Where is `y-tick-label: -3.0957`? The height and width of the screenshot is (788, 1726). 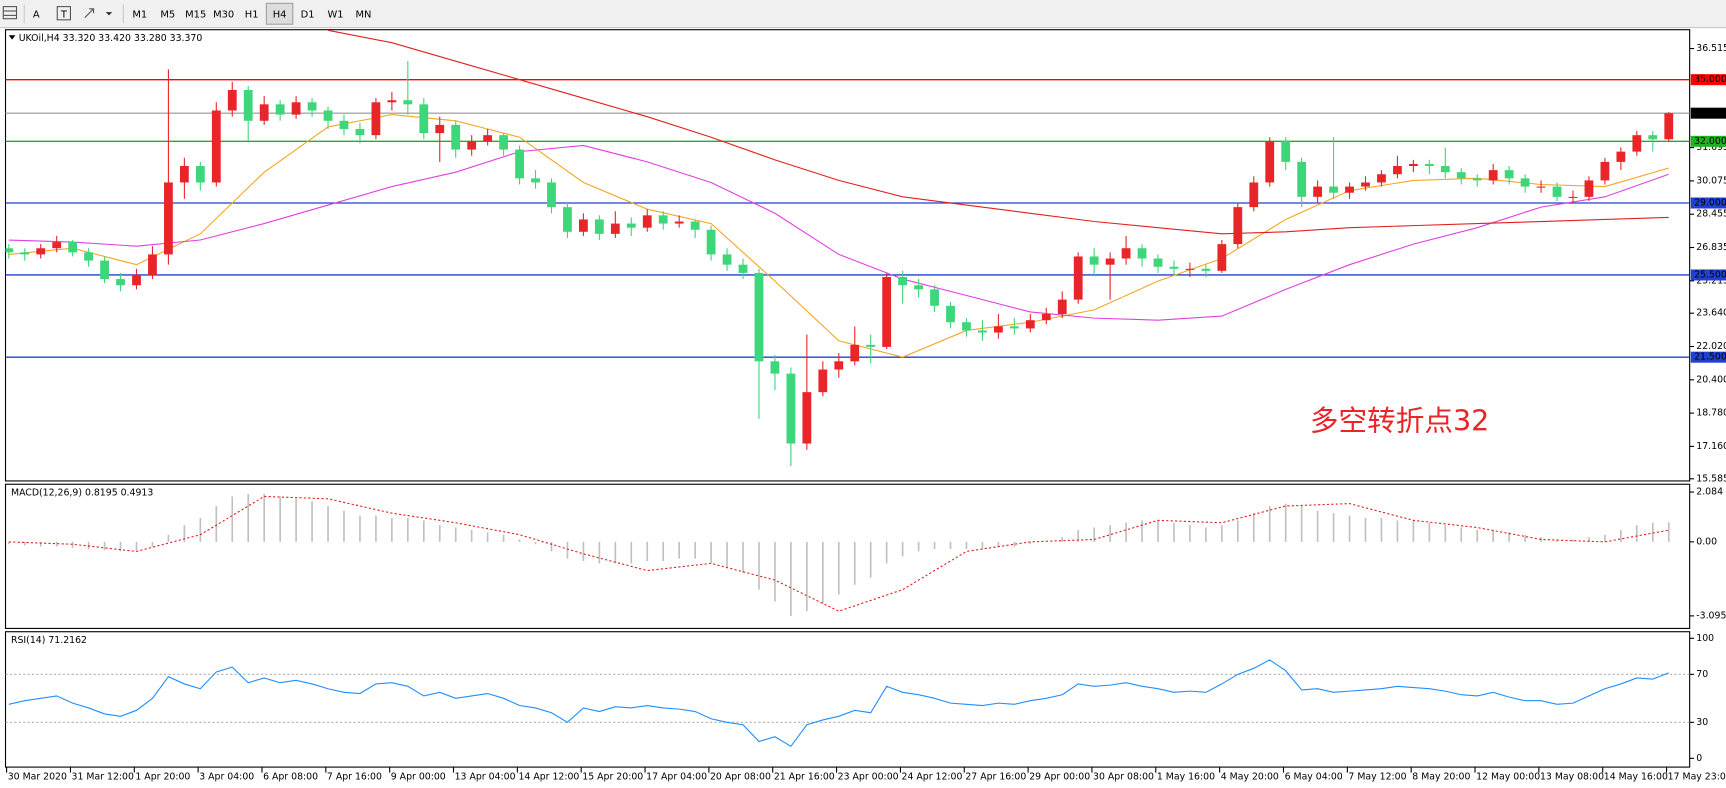
y-tick-label: -3.0957 is located at coordinates (1711, 615).